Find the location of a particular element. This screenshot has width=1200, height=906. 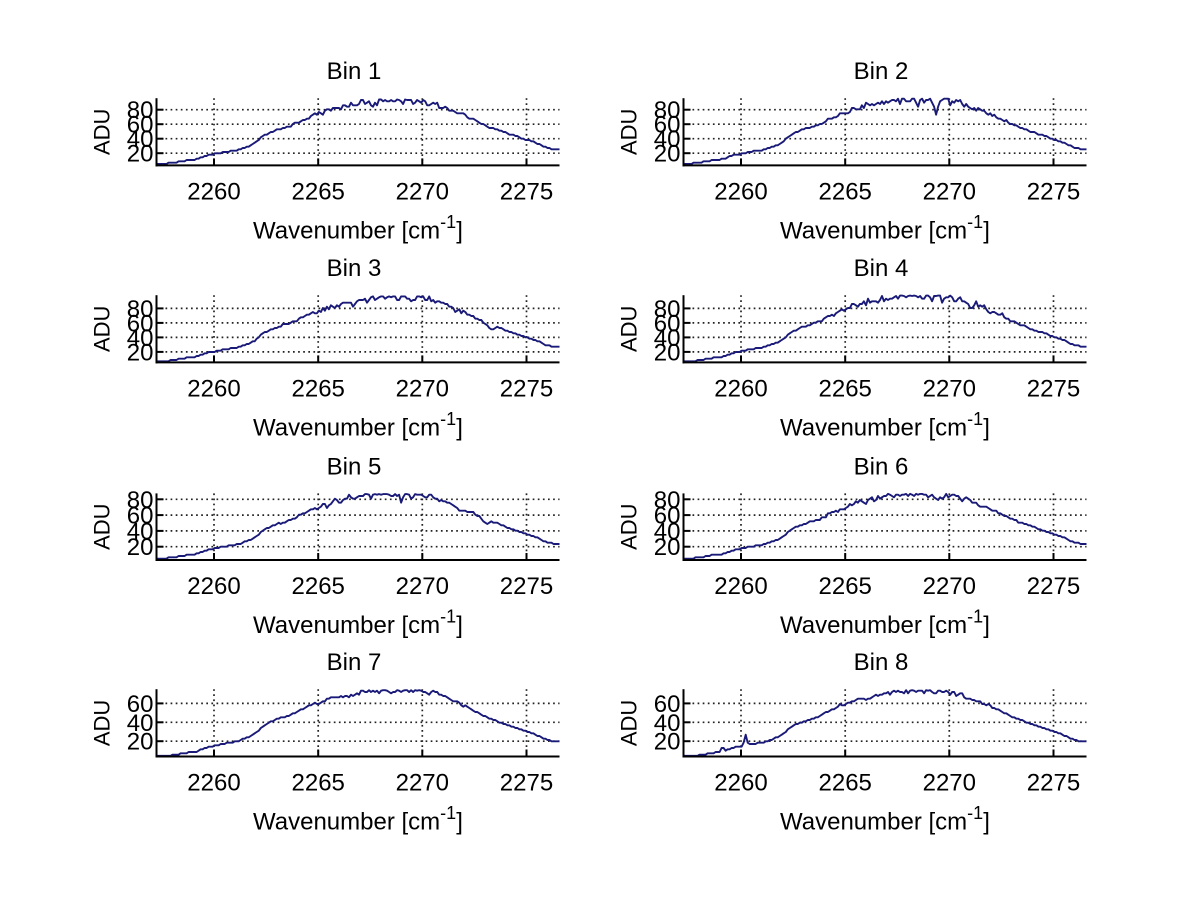

svg-text: Bin 6 is located at coordinates (881, 466).